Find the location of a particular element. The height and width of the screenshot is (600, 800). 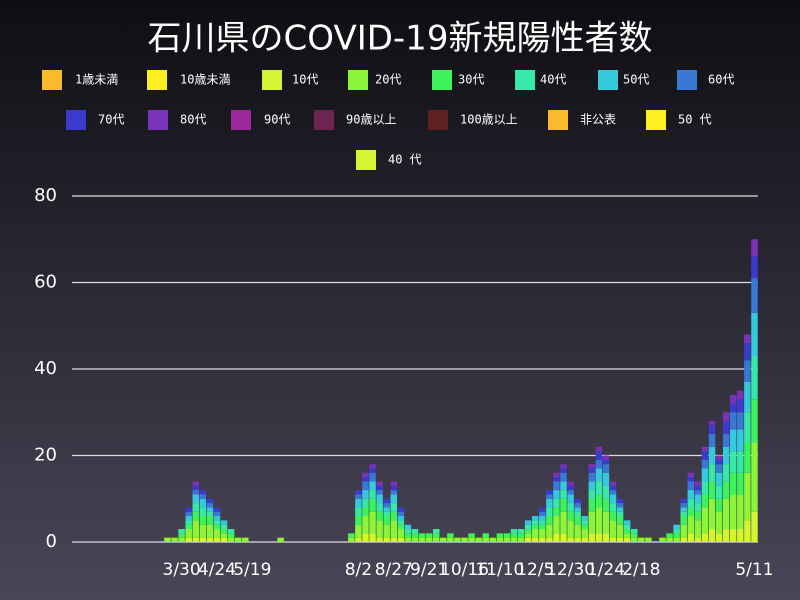

x-tick-label: 5/19 is located at coordinates (252, 570).